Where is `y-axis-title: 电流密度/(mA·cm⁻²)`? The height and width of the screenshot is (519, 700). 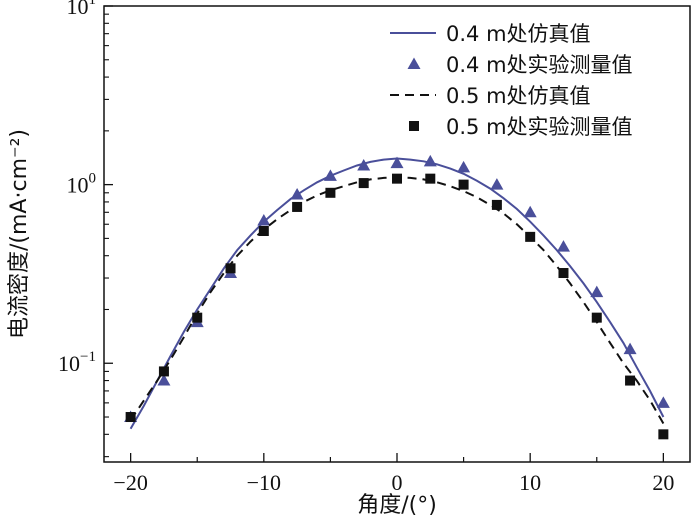 y-axis-title: 电流密度/(mA·cm⁻²) is located at coordinates (19, 234).